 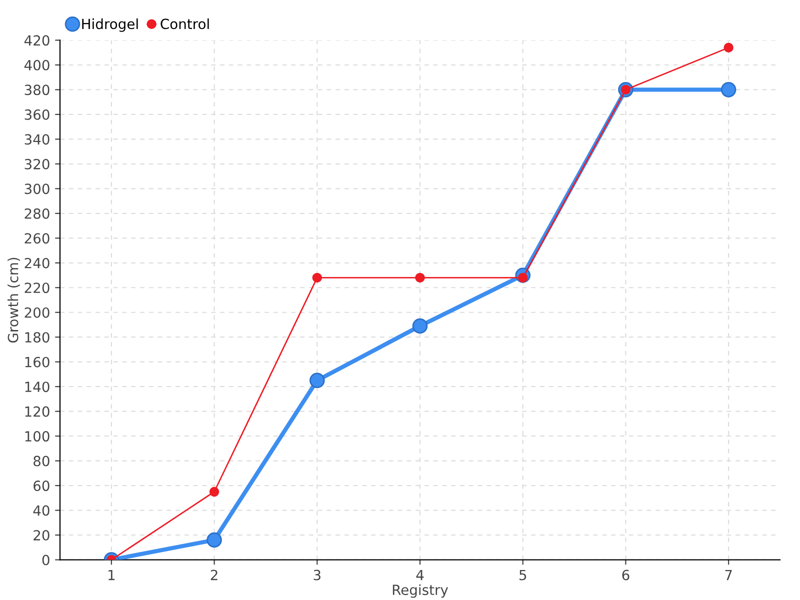 What do you see at coordinates (184, 24) in the screenshot?
I see `legend-label: Control` at bounding box center [184, 24].